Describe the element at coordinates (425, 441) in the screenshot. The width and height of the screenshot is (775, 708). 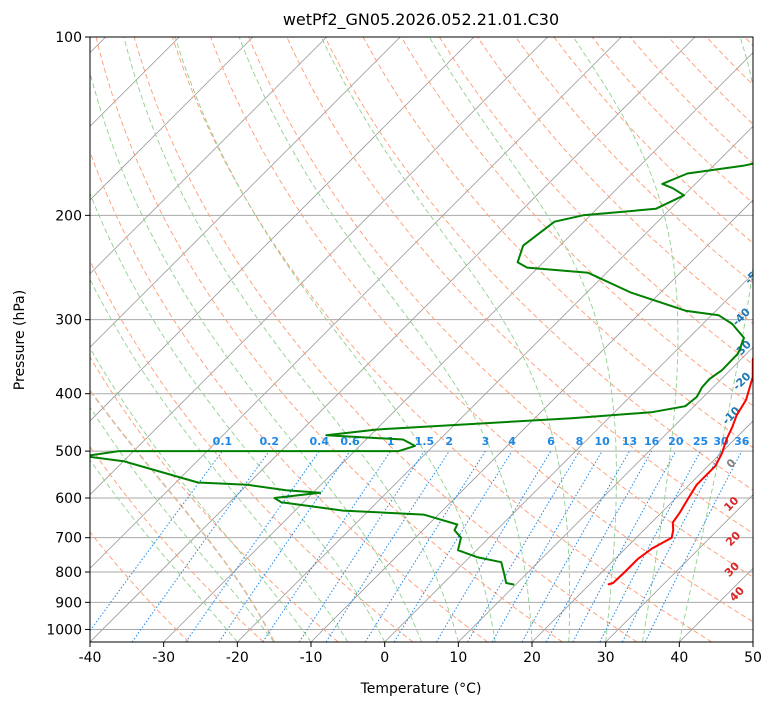
I see `mixing-ratio-label: 1.5` at that location.